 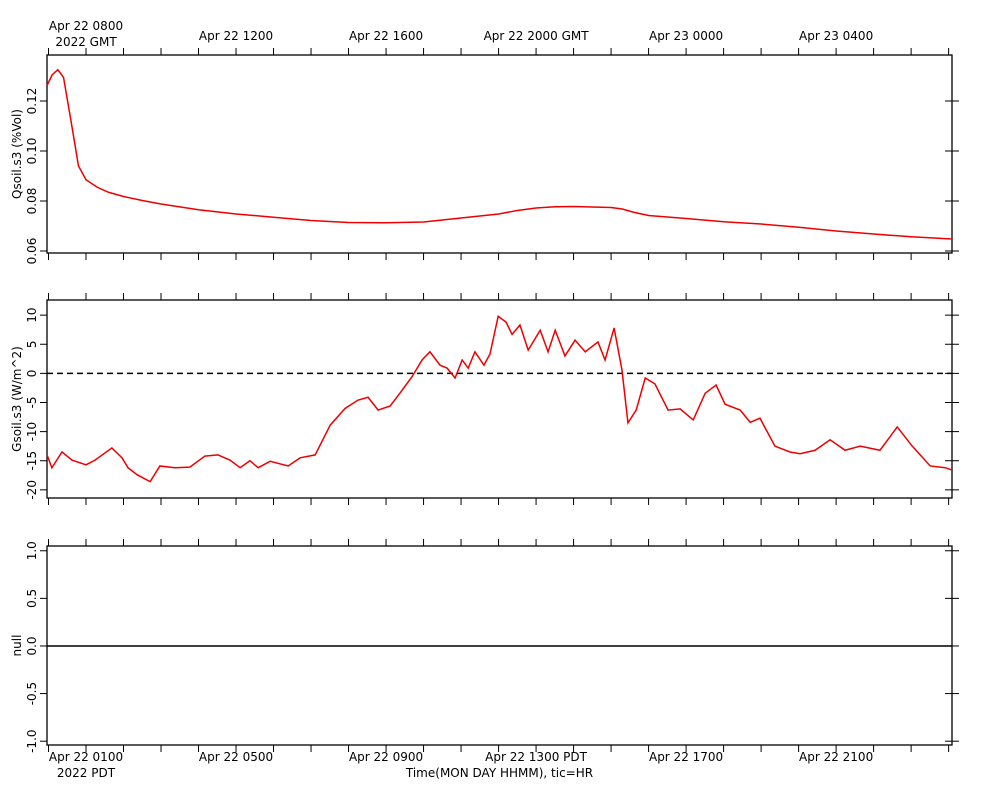 I want to click on x-axis-label: Time(MON DAY HHMM), tic=HR, so click(x=499, y=773).